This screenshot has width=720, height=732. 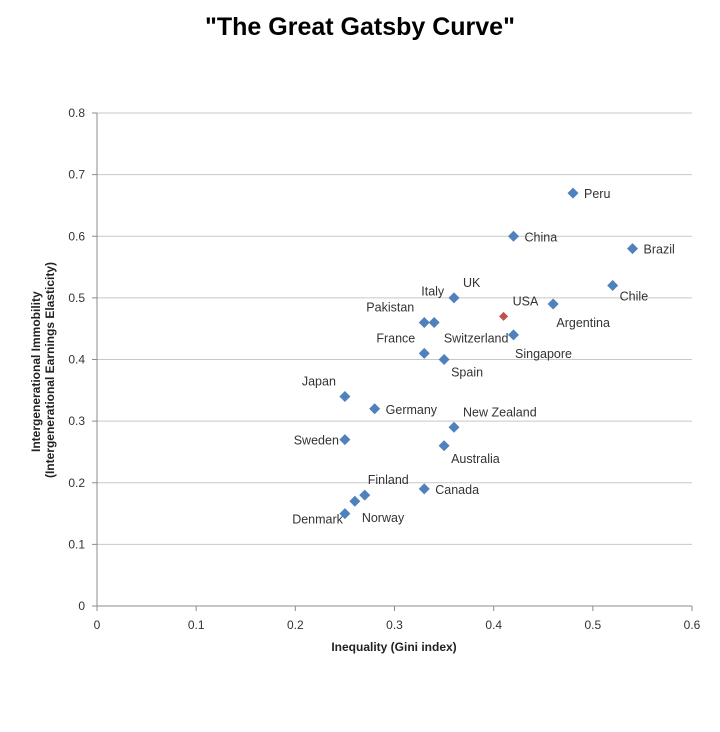 I want to click on data-point-italy, so click(x=424, y=323).